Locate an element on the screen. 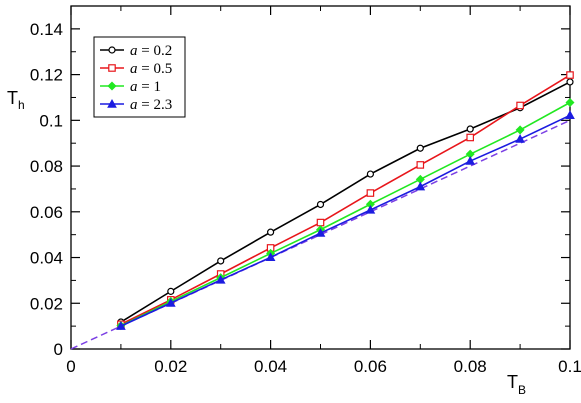 The height and width of the screenshot is (403, 581). legend-label-value: = 0.5 is located at coordinates (155, 69).